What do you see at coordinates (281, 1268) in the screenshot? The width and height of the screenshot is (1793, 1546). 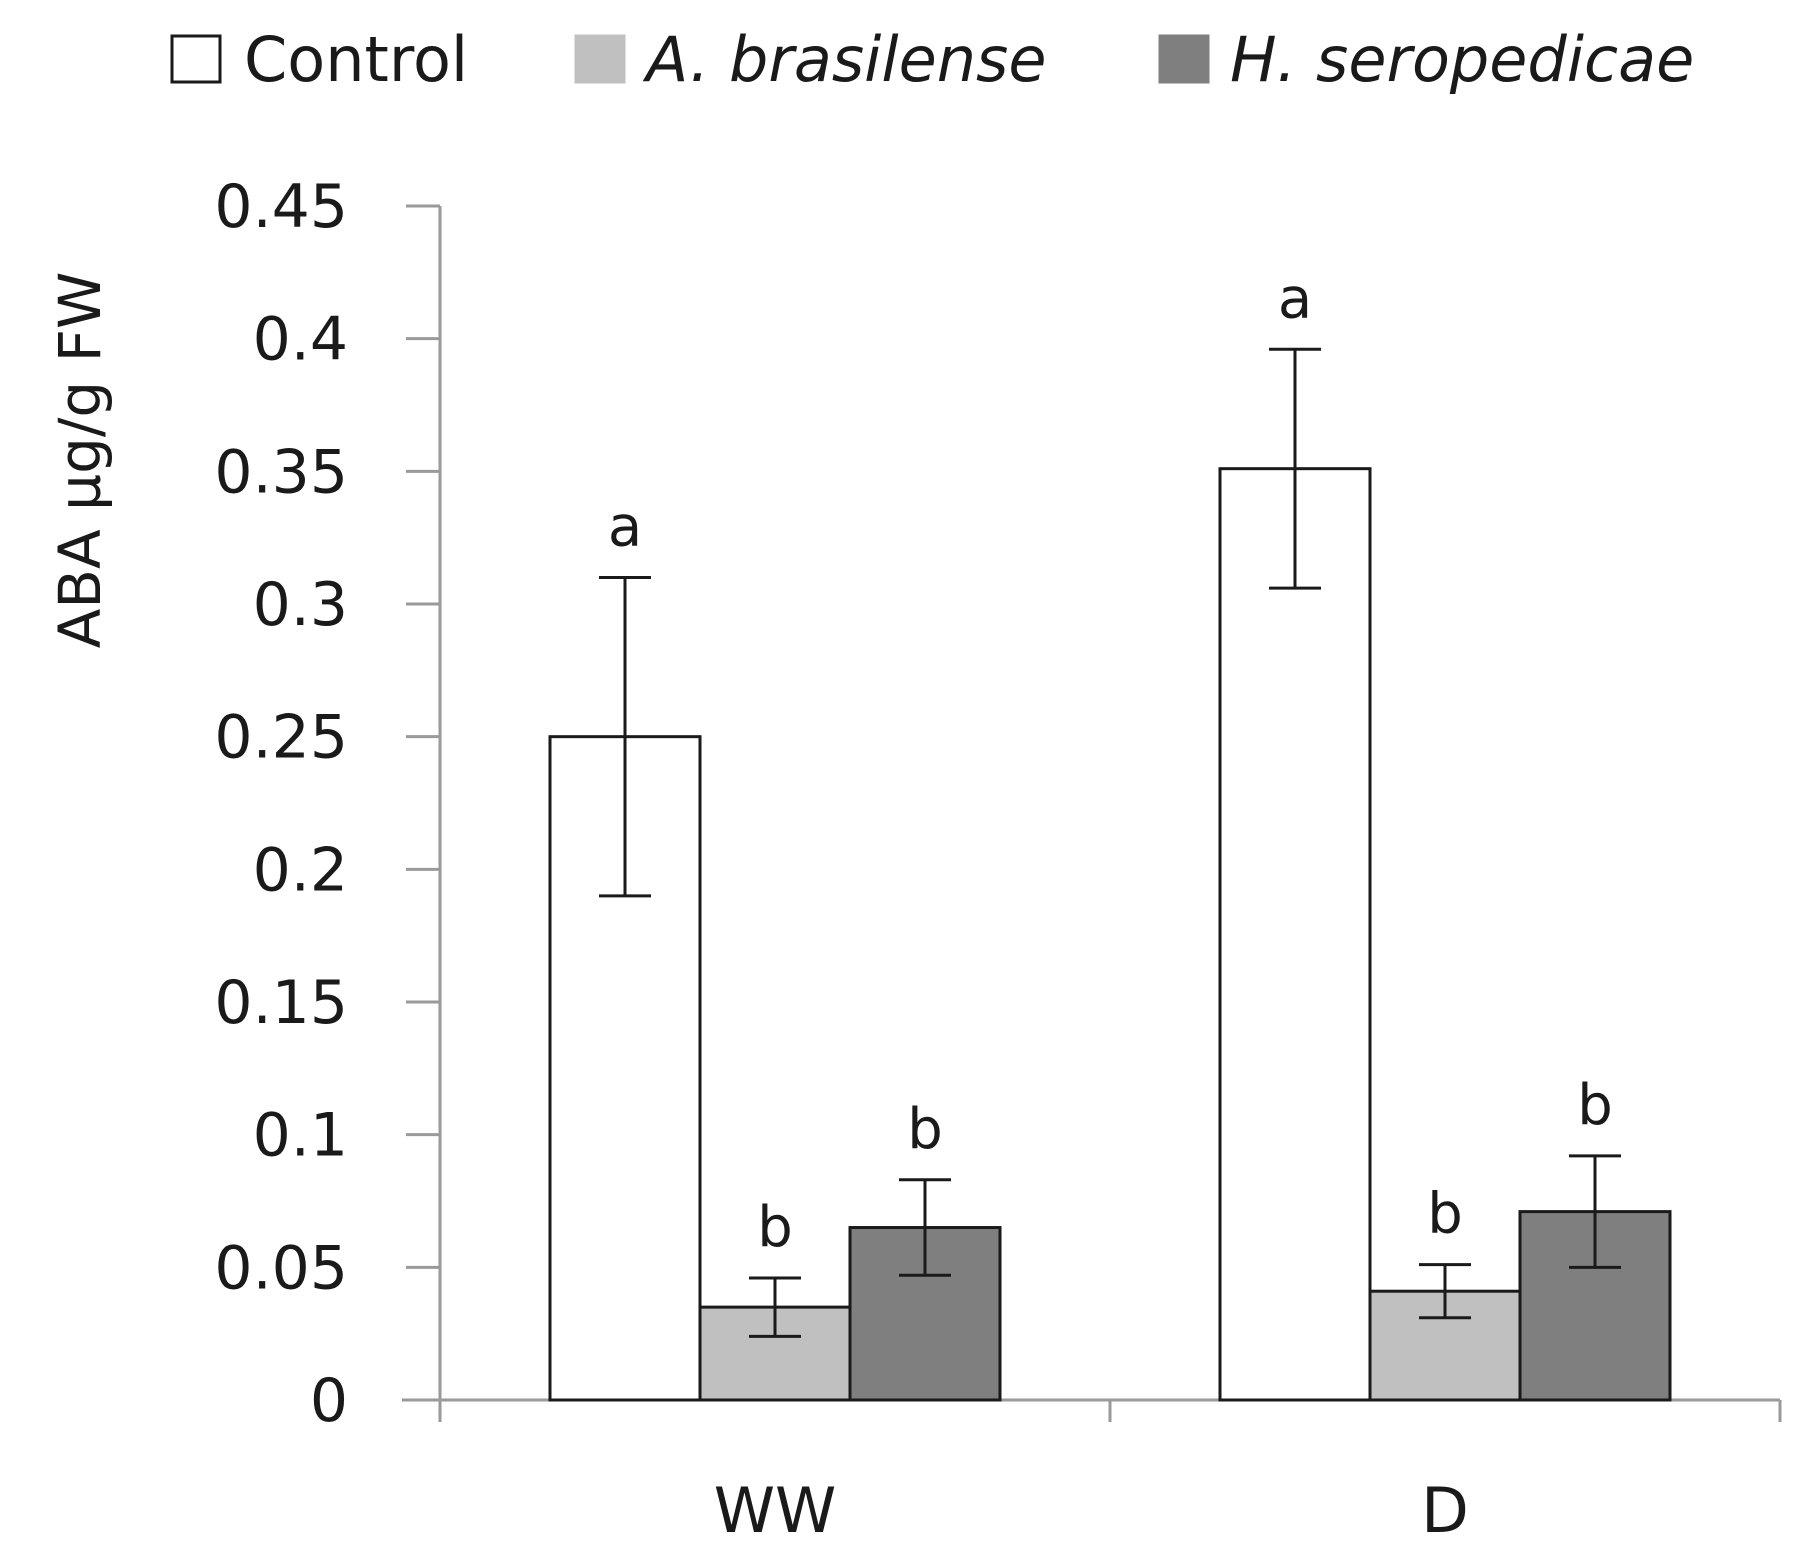 I see `y-tick-label: 0.05` at bounding box center [281, 1268].